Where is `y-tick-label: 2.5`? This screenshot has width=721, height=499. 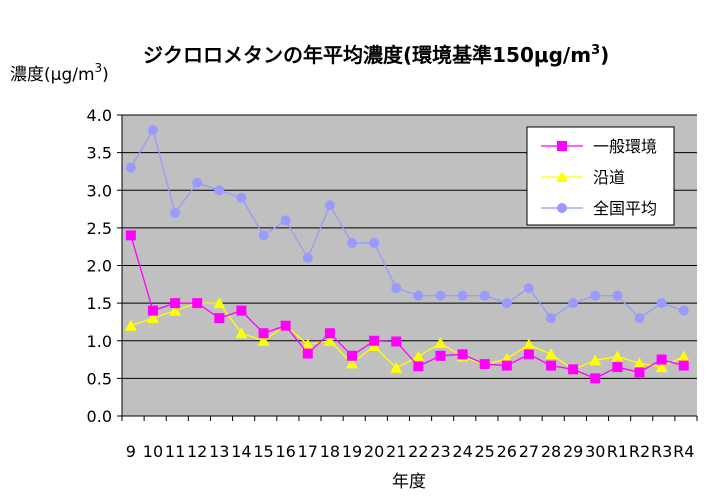 y-tick-label: 2.5 is located at coordinates (99, 228).